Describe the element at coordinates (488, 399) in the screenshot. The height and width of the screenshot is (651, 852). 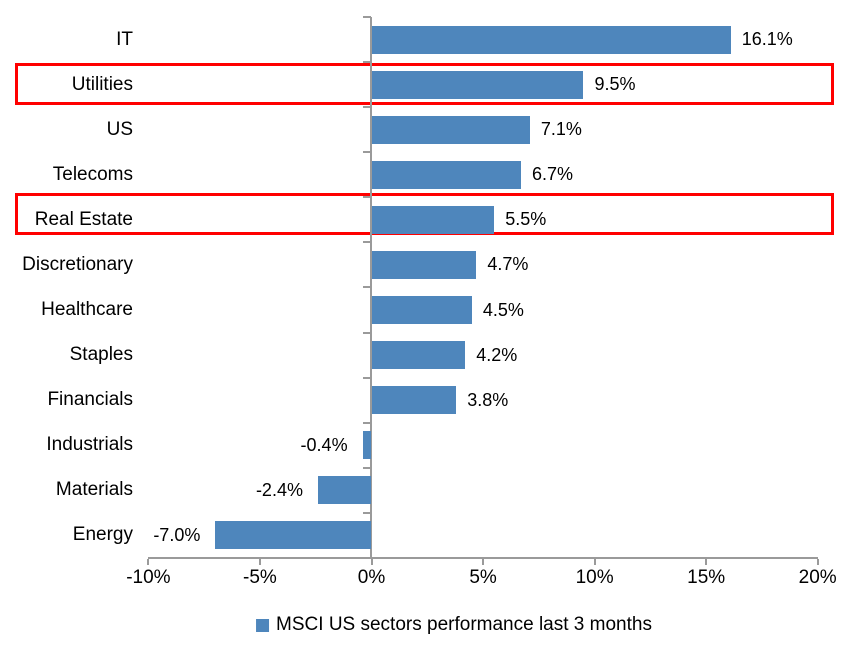
I see `value-label-financials: 3.8%` at that location.